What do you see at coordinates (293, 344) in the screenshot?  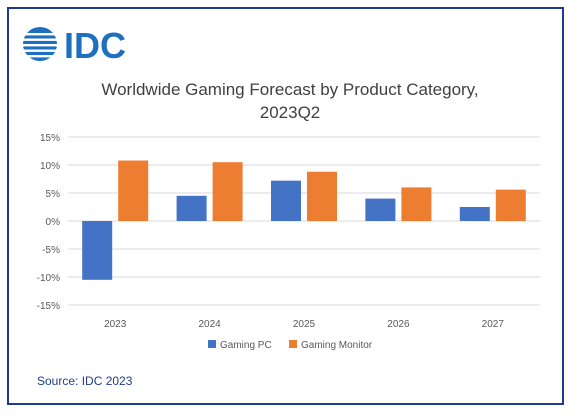 I see `legend-gaming-monitor-swatch` at bounding box center [293, 344].